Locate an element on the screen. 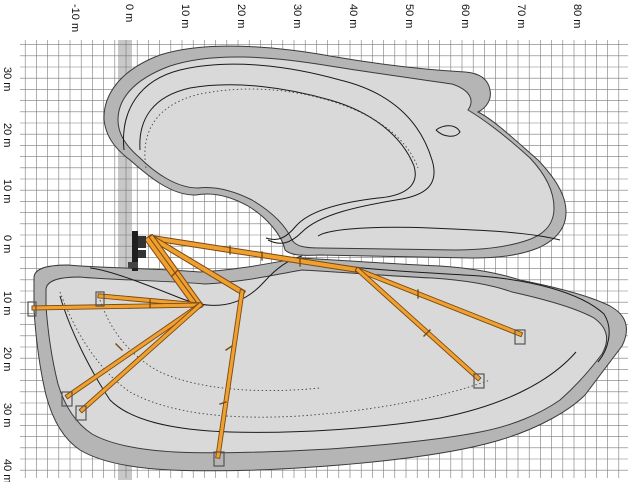 This screenshot has height=482, width=638. top-axis-label: 0 m is located at coordinates (129, 13).